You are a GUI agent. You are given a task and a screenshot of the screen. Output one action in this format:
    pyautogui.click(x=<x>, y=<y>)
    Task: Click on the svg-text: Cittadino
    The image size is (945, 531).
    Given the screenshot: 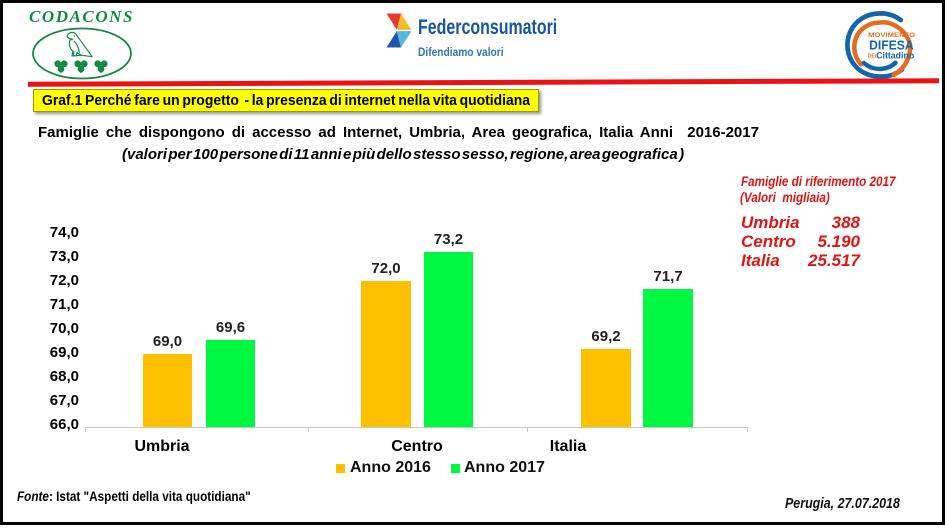 What is the action you would take?
    pyautogui.click(x=895, y=56)
    